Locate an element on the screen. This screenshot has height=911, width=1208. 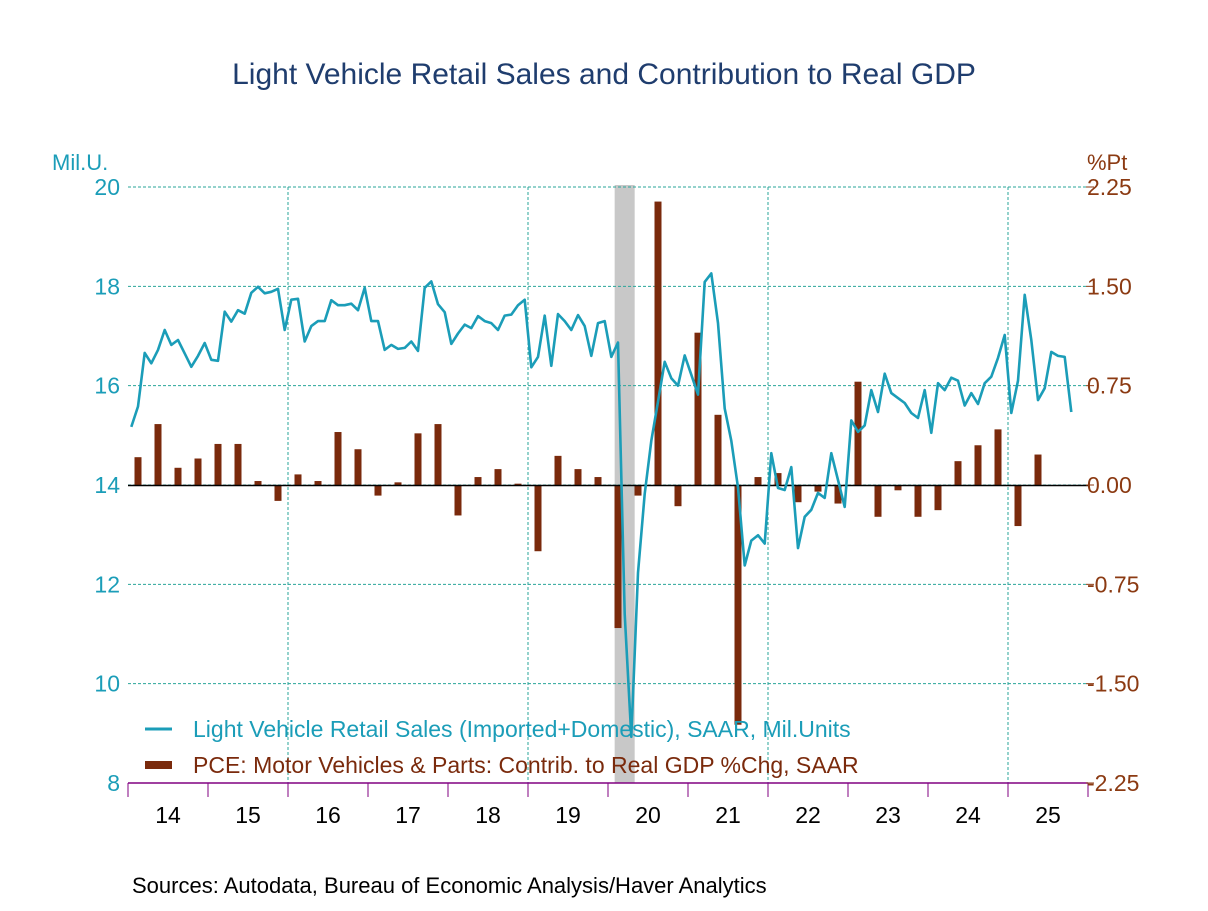
left-tick-label: 8 is located at coordinates (113, 783).